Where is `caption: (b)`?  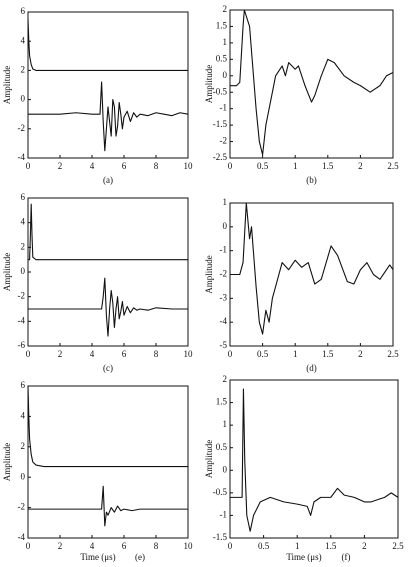
caption: (b) is located at coordinates (311, 180).